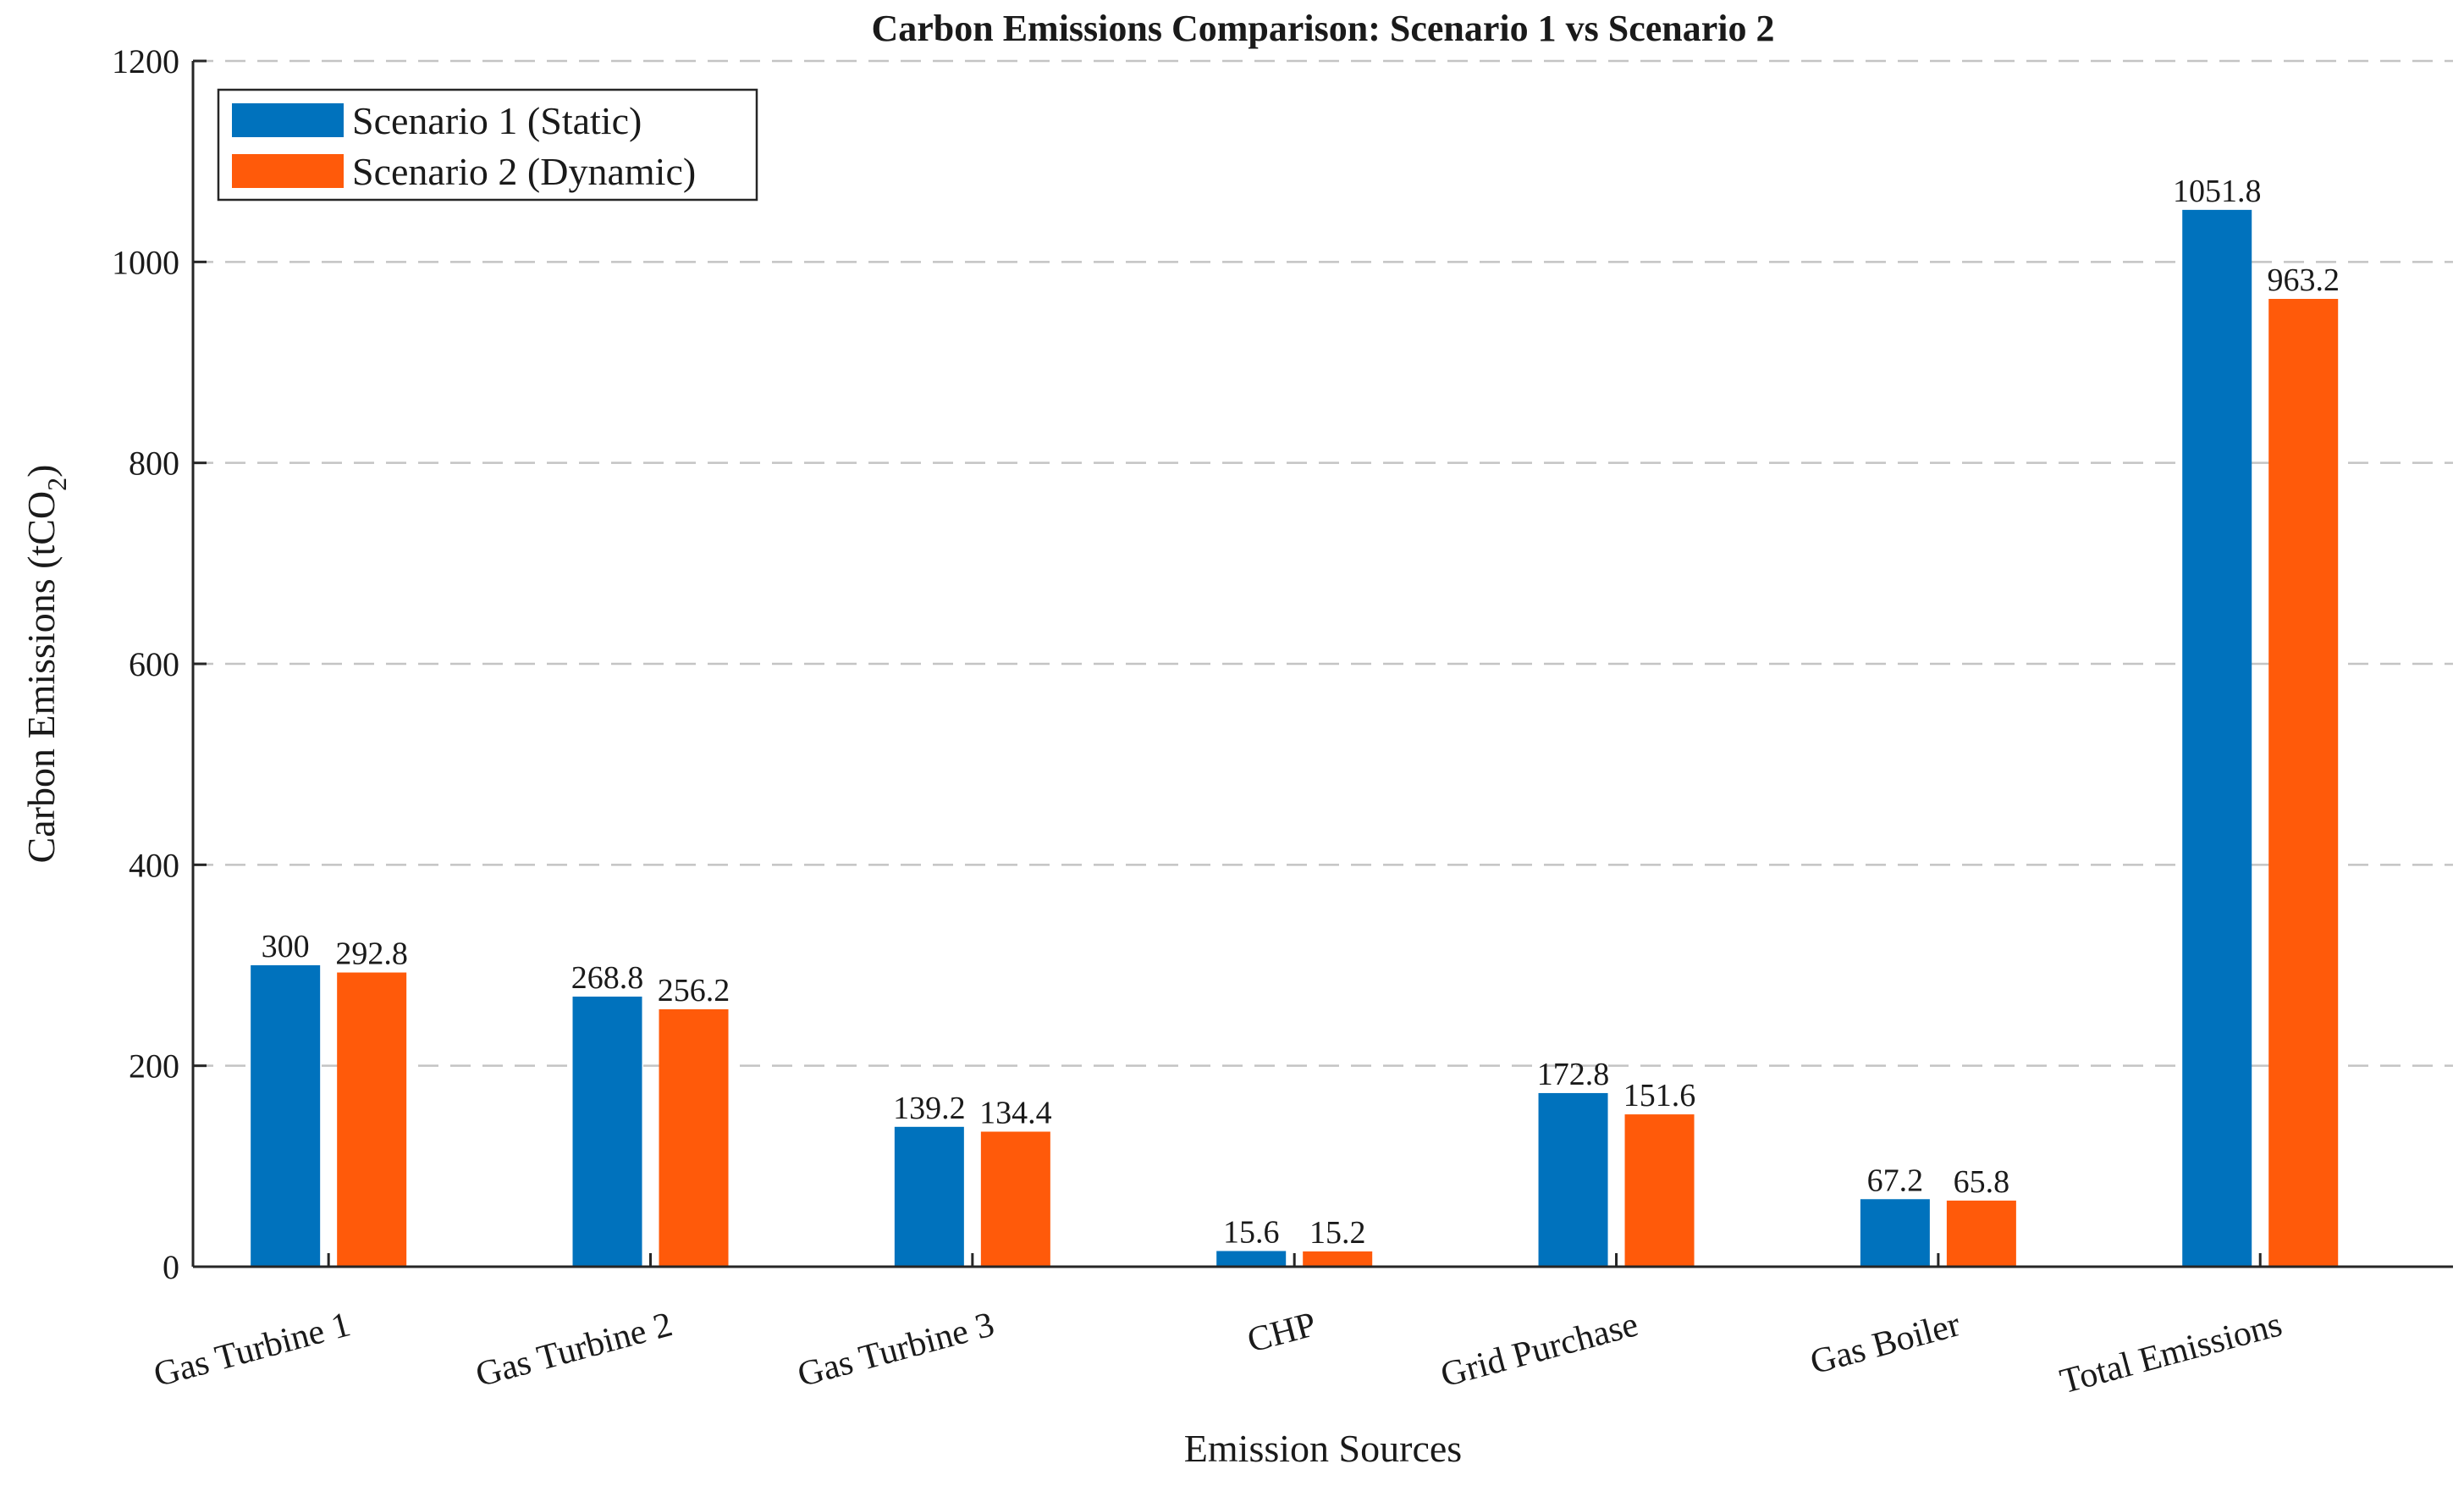  I want to click on data-label: 67.2, so click(1895, 1180).